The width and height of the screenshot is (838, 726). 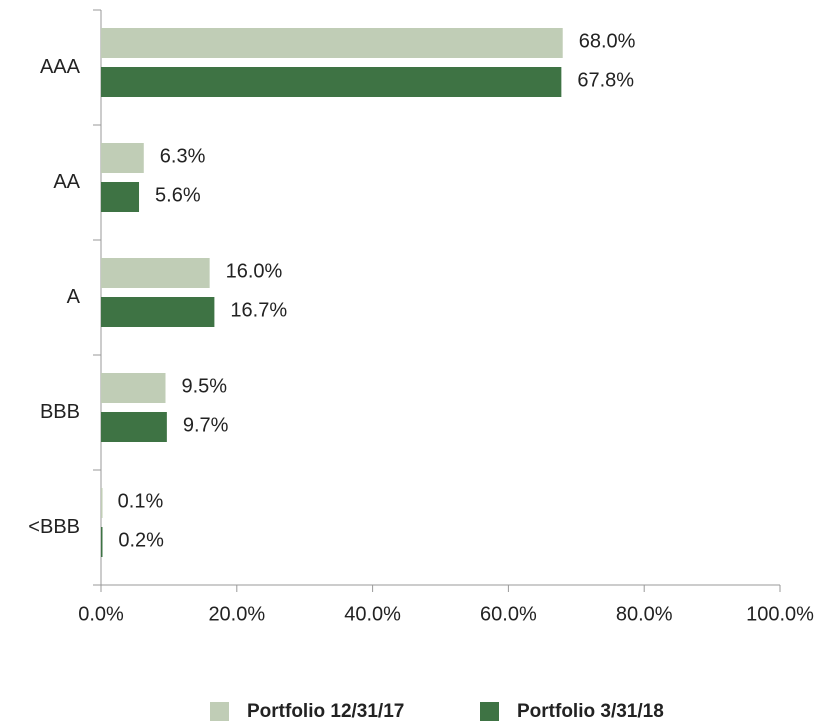 What do you see at coordinates (60, 67) in the screenshot?
I see `y-tick-label: AAA` at bounding box center [60, 67].